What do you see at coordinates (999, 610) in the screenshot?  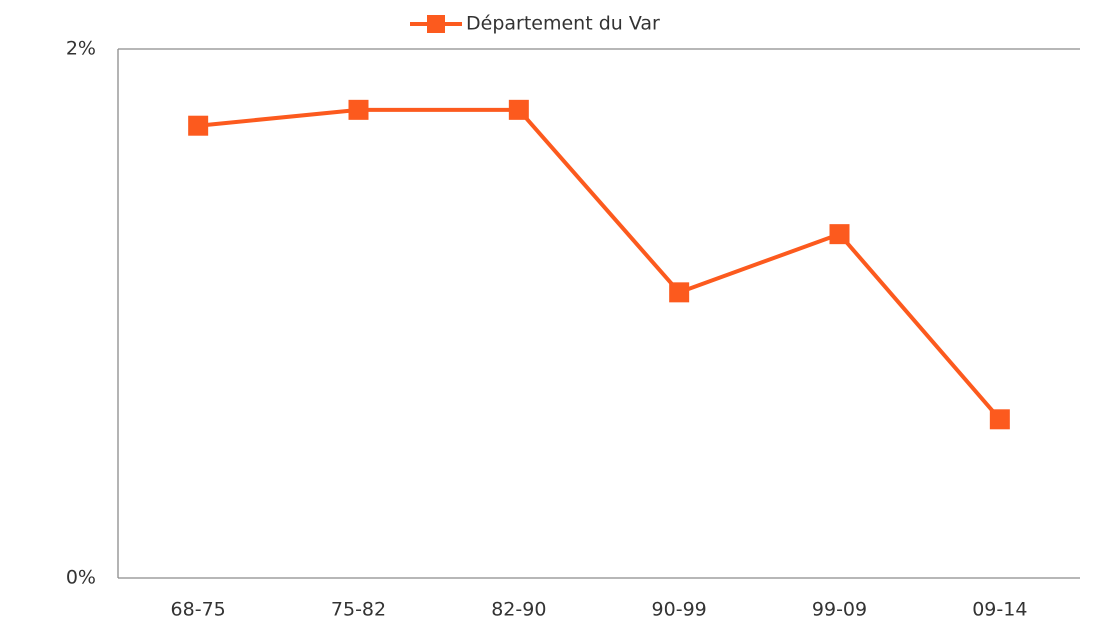 I see `x-tick-label: 09-14` at bounding box center [999, 610].